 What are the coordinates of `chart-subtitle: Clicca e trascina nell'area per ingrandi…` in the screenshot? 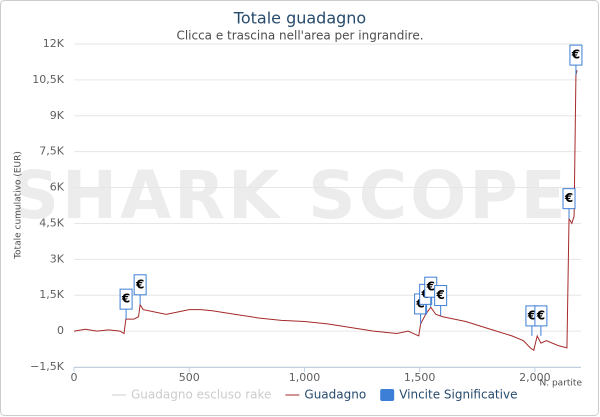 It's located at (299, 36).